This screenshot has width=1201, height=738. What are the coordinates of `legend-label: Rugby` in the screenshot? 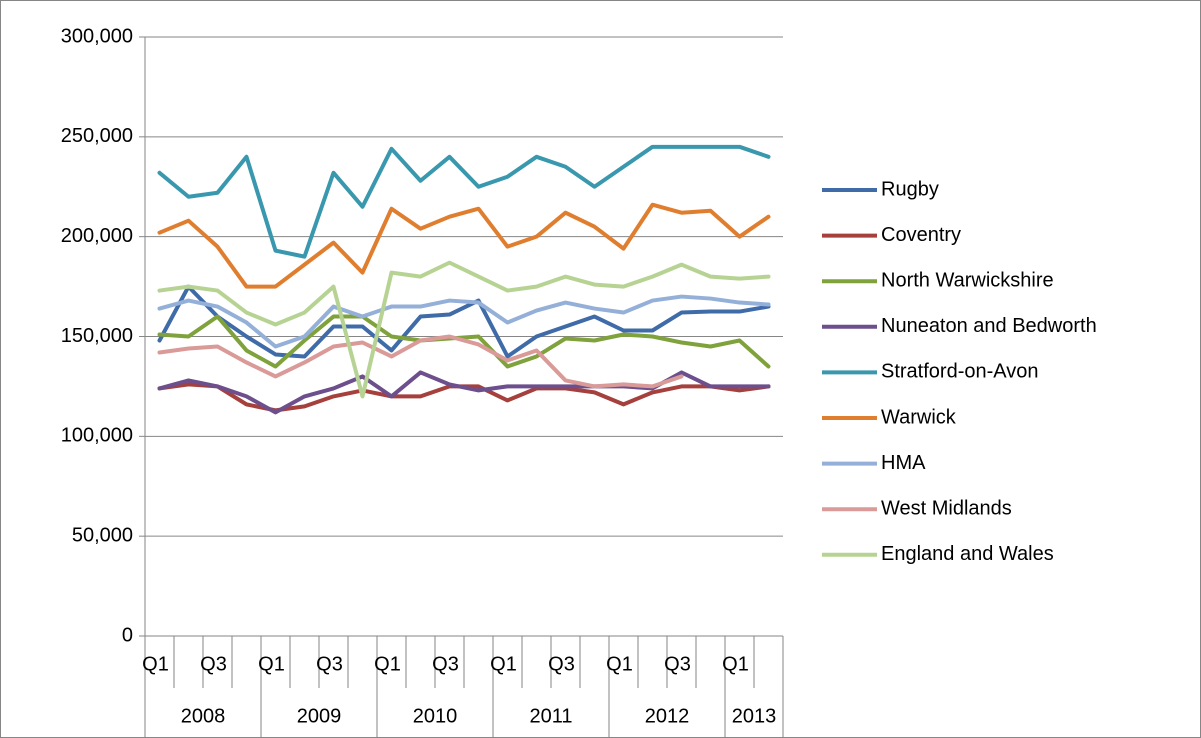 It's located at (910, 189).